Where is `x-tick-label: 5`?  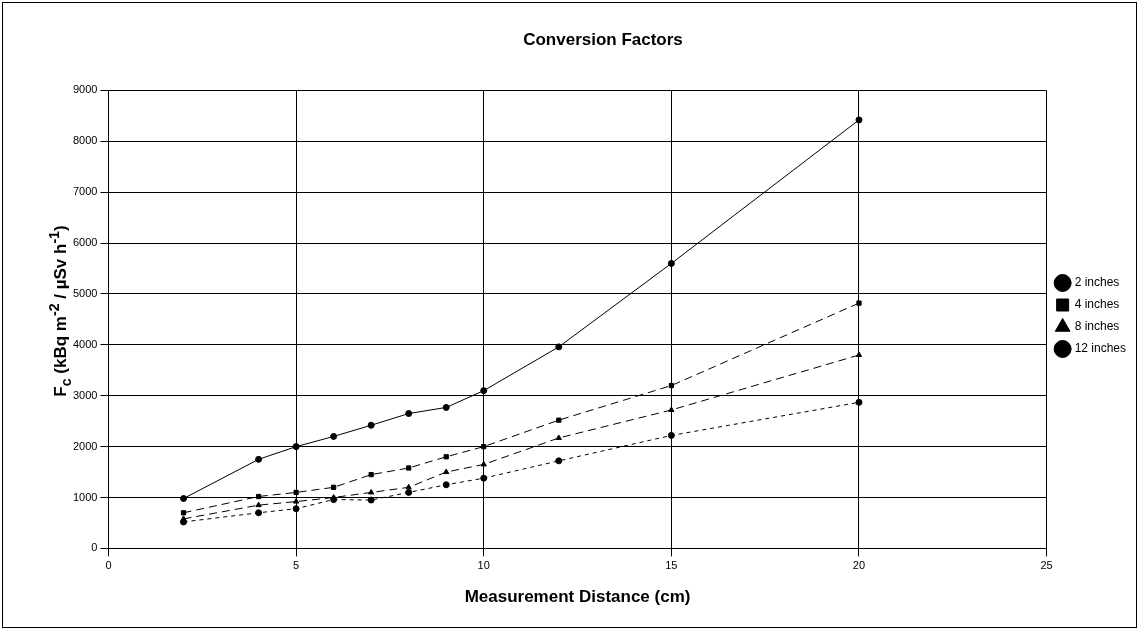
x-tick-label: 5 is located at coordinates (296, 565).